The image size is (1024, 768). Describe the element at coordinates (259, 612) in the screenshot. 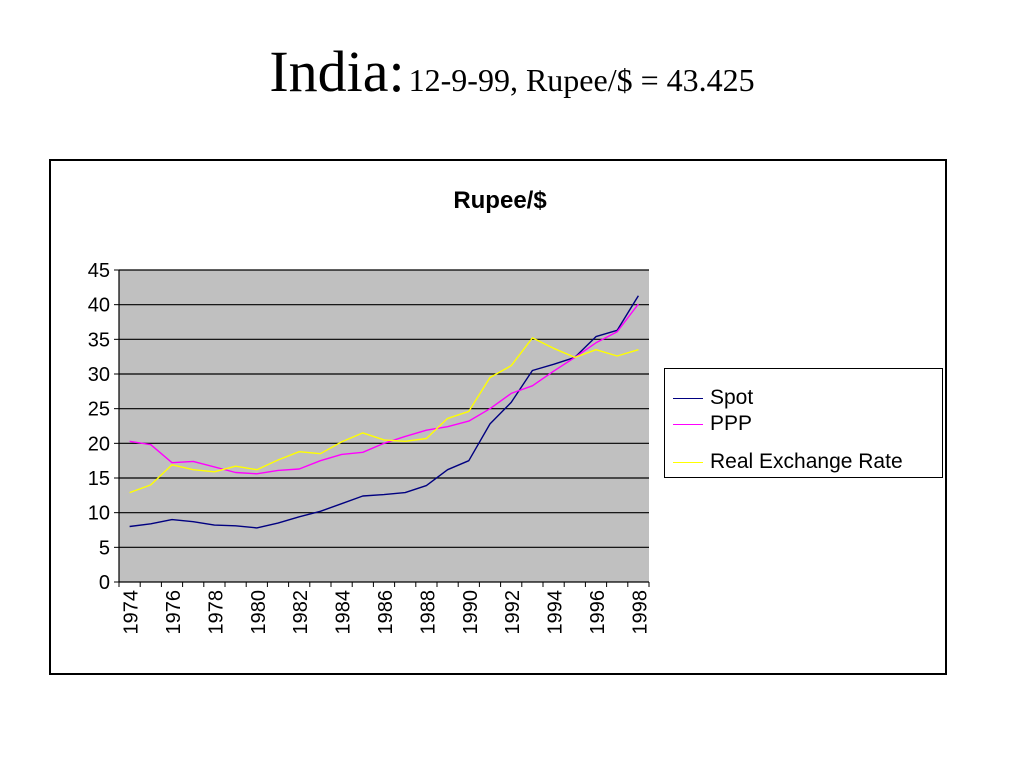

I see `x-tick-label-1980: 1980` at that location.